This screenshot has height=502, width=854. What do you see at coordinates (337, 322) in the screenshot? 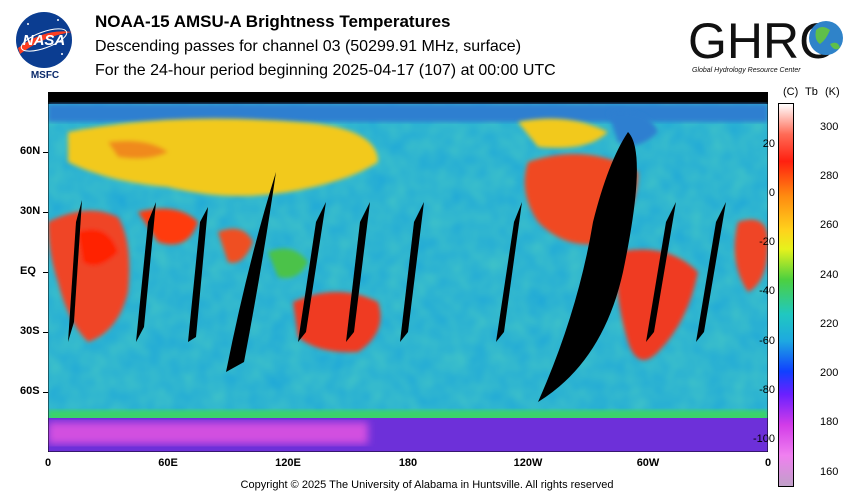
I see `australia` at bounding box center [337, 322].